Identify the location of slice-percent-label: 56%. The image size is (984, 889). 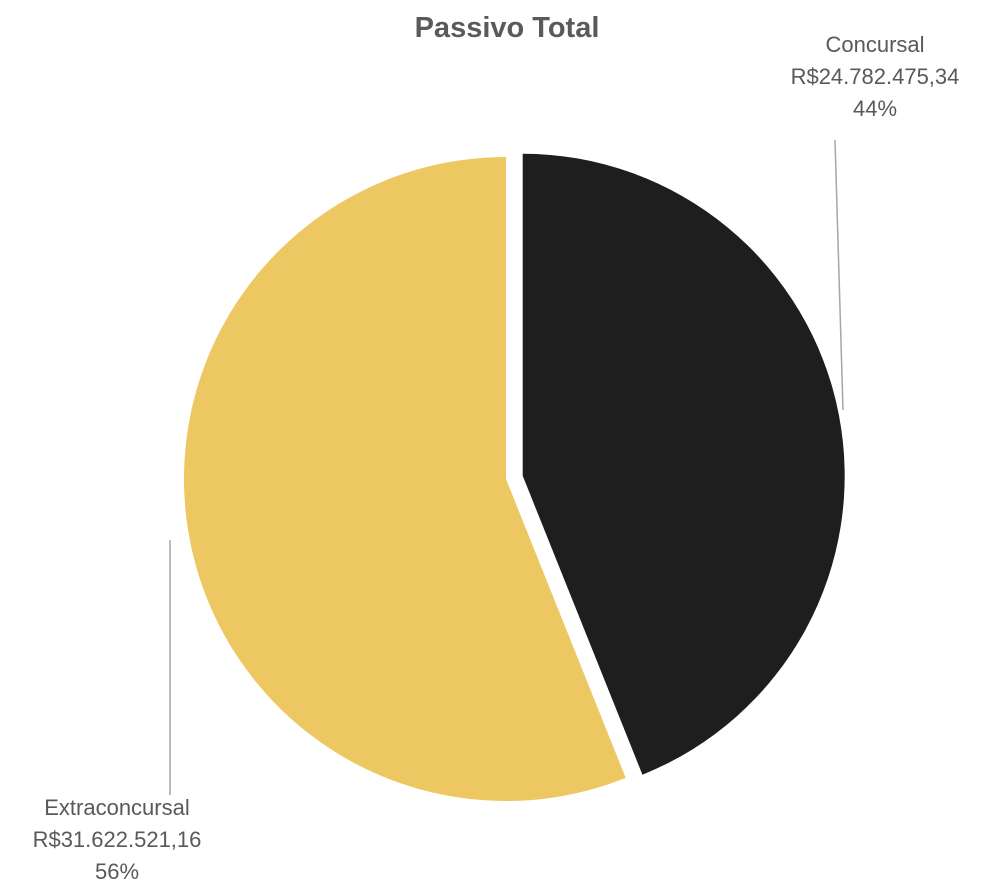
(117, 871).